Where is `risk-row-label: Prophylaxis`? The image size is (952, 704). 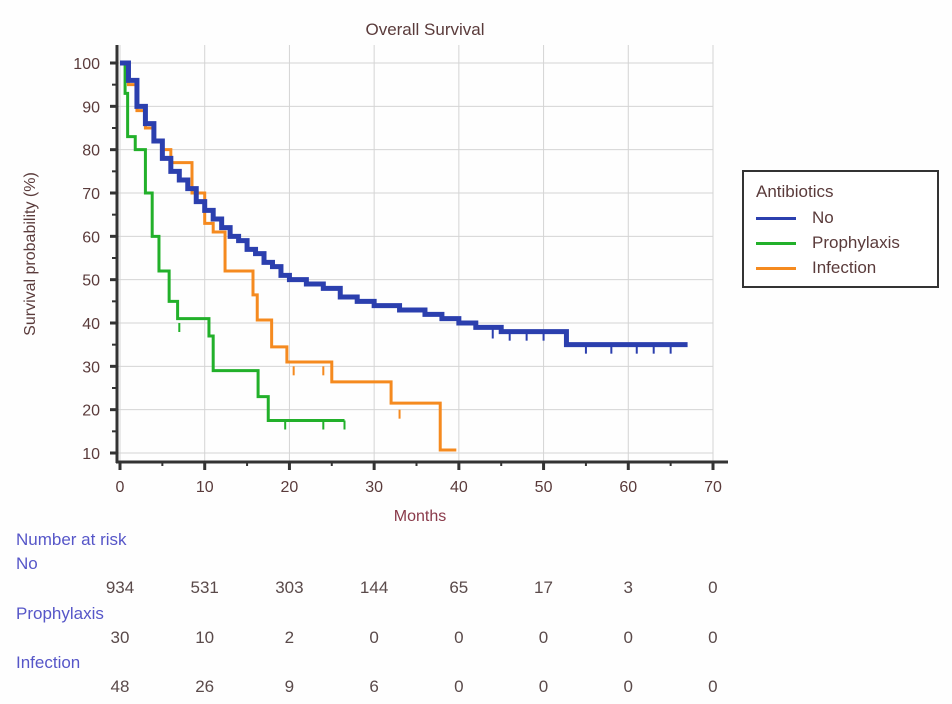 risk-row-label: Prophylaxis is located at coordinates (60, 613).